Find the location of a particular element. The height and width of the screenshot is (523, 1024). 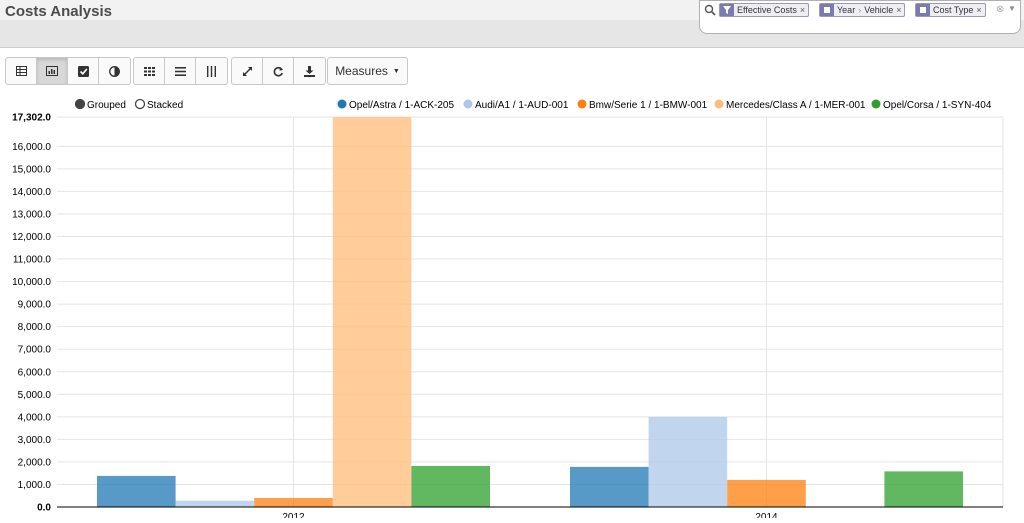

download-icon is located at coordinates (309, 71).